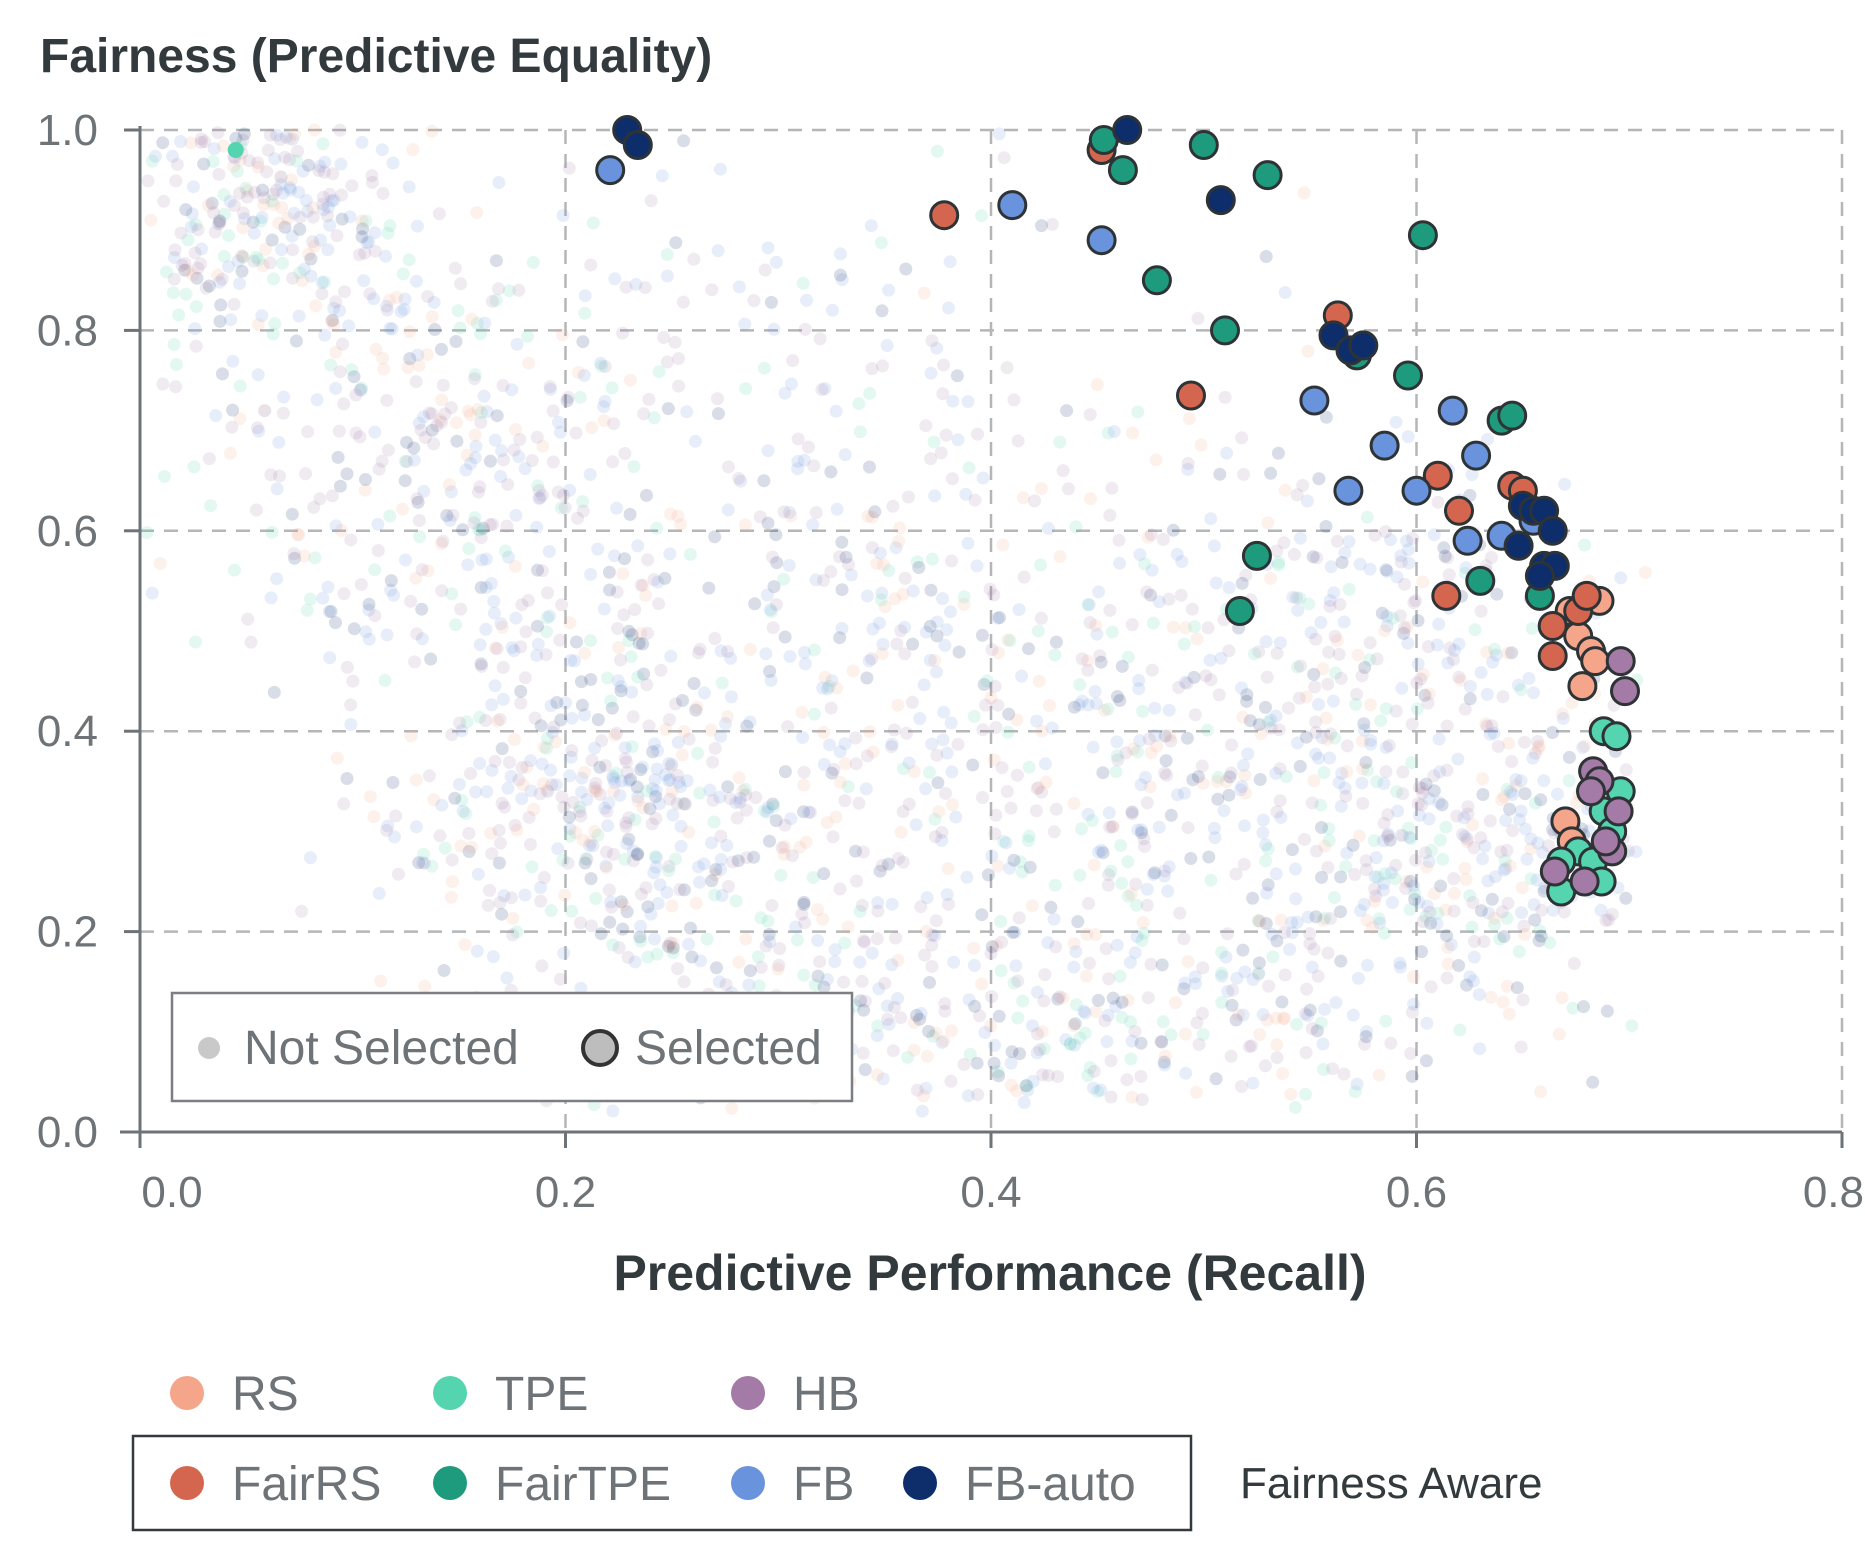 Image resolution: width=1865 pixels, height=1562 pixels. Describe the element at coordinates (600, 1048) in the screenshot. I see `selected-marker` at that location.